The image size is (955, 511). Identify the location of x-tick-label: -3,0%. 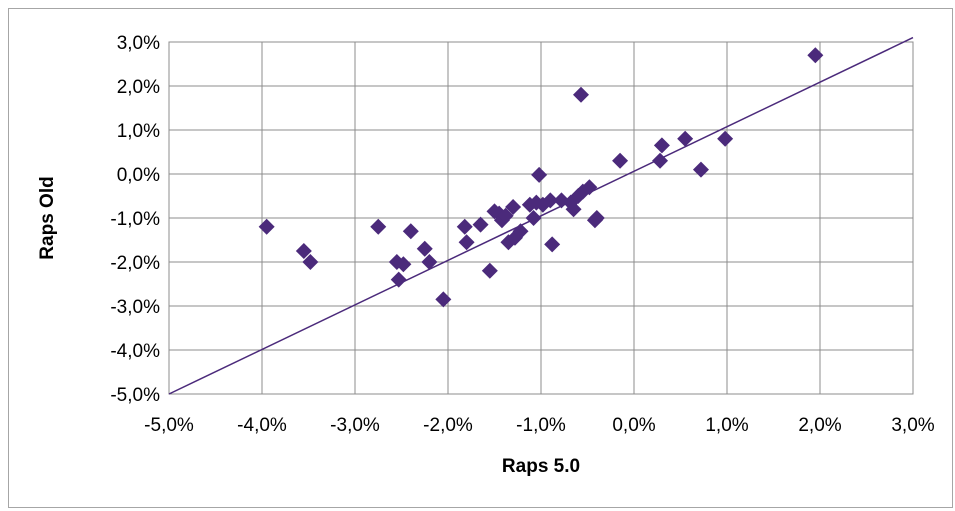
(355, 425).